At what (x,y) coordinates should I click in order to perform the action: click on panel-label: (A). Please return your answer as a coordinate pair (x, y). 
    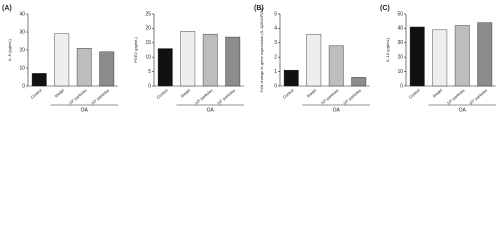
    Looking at the image, I should click on (7, 8).